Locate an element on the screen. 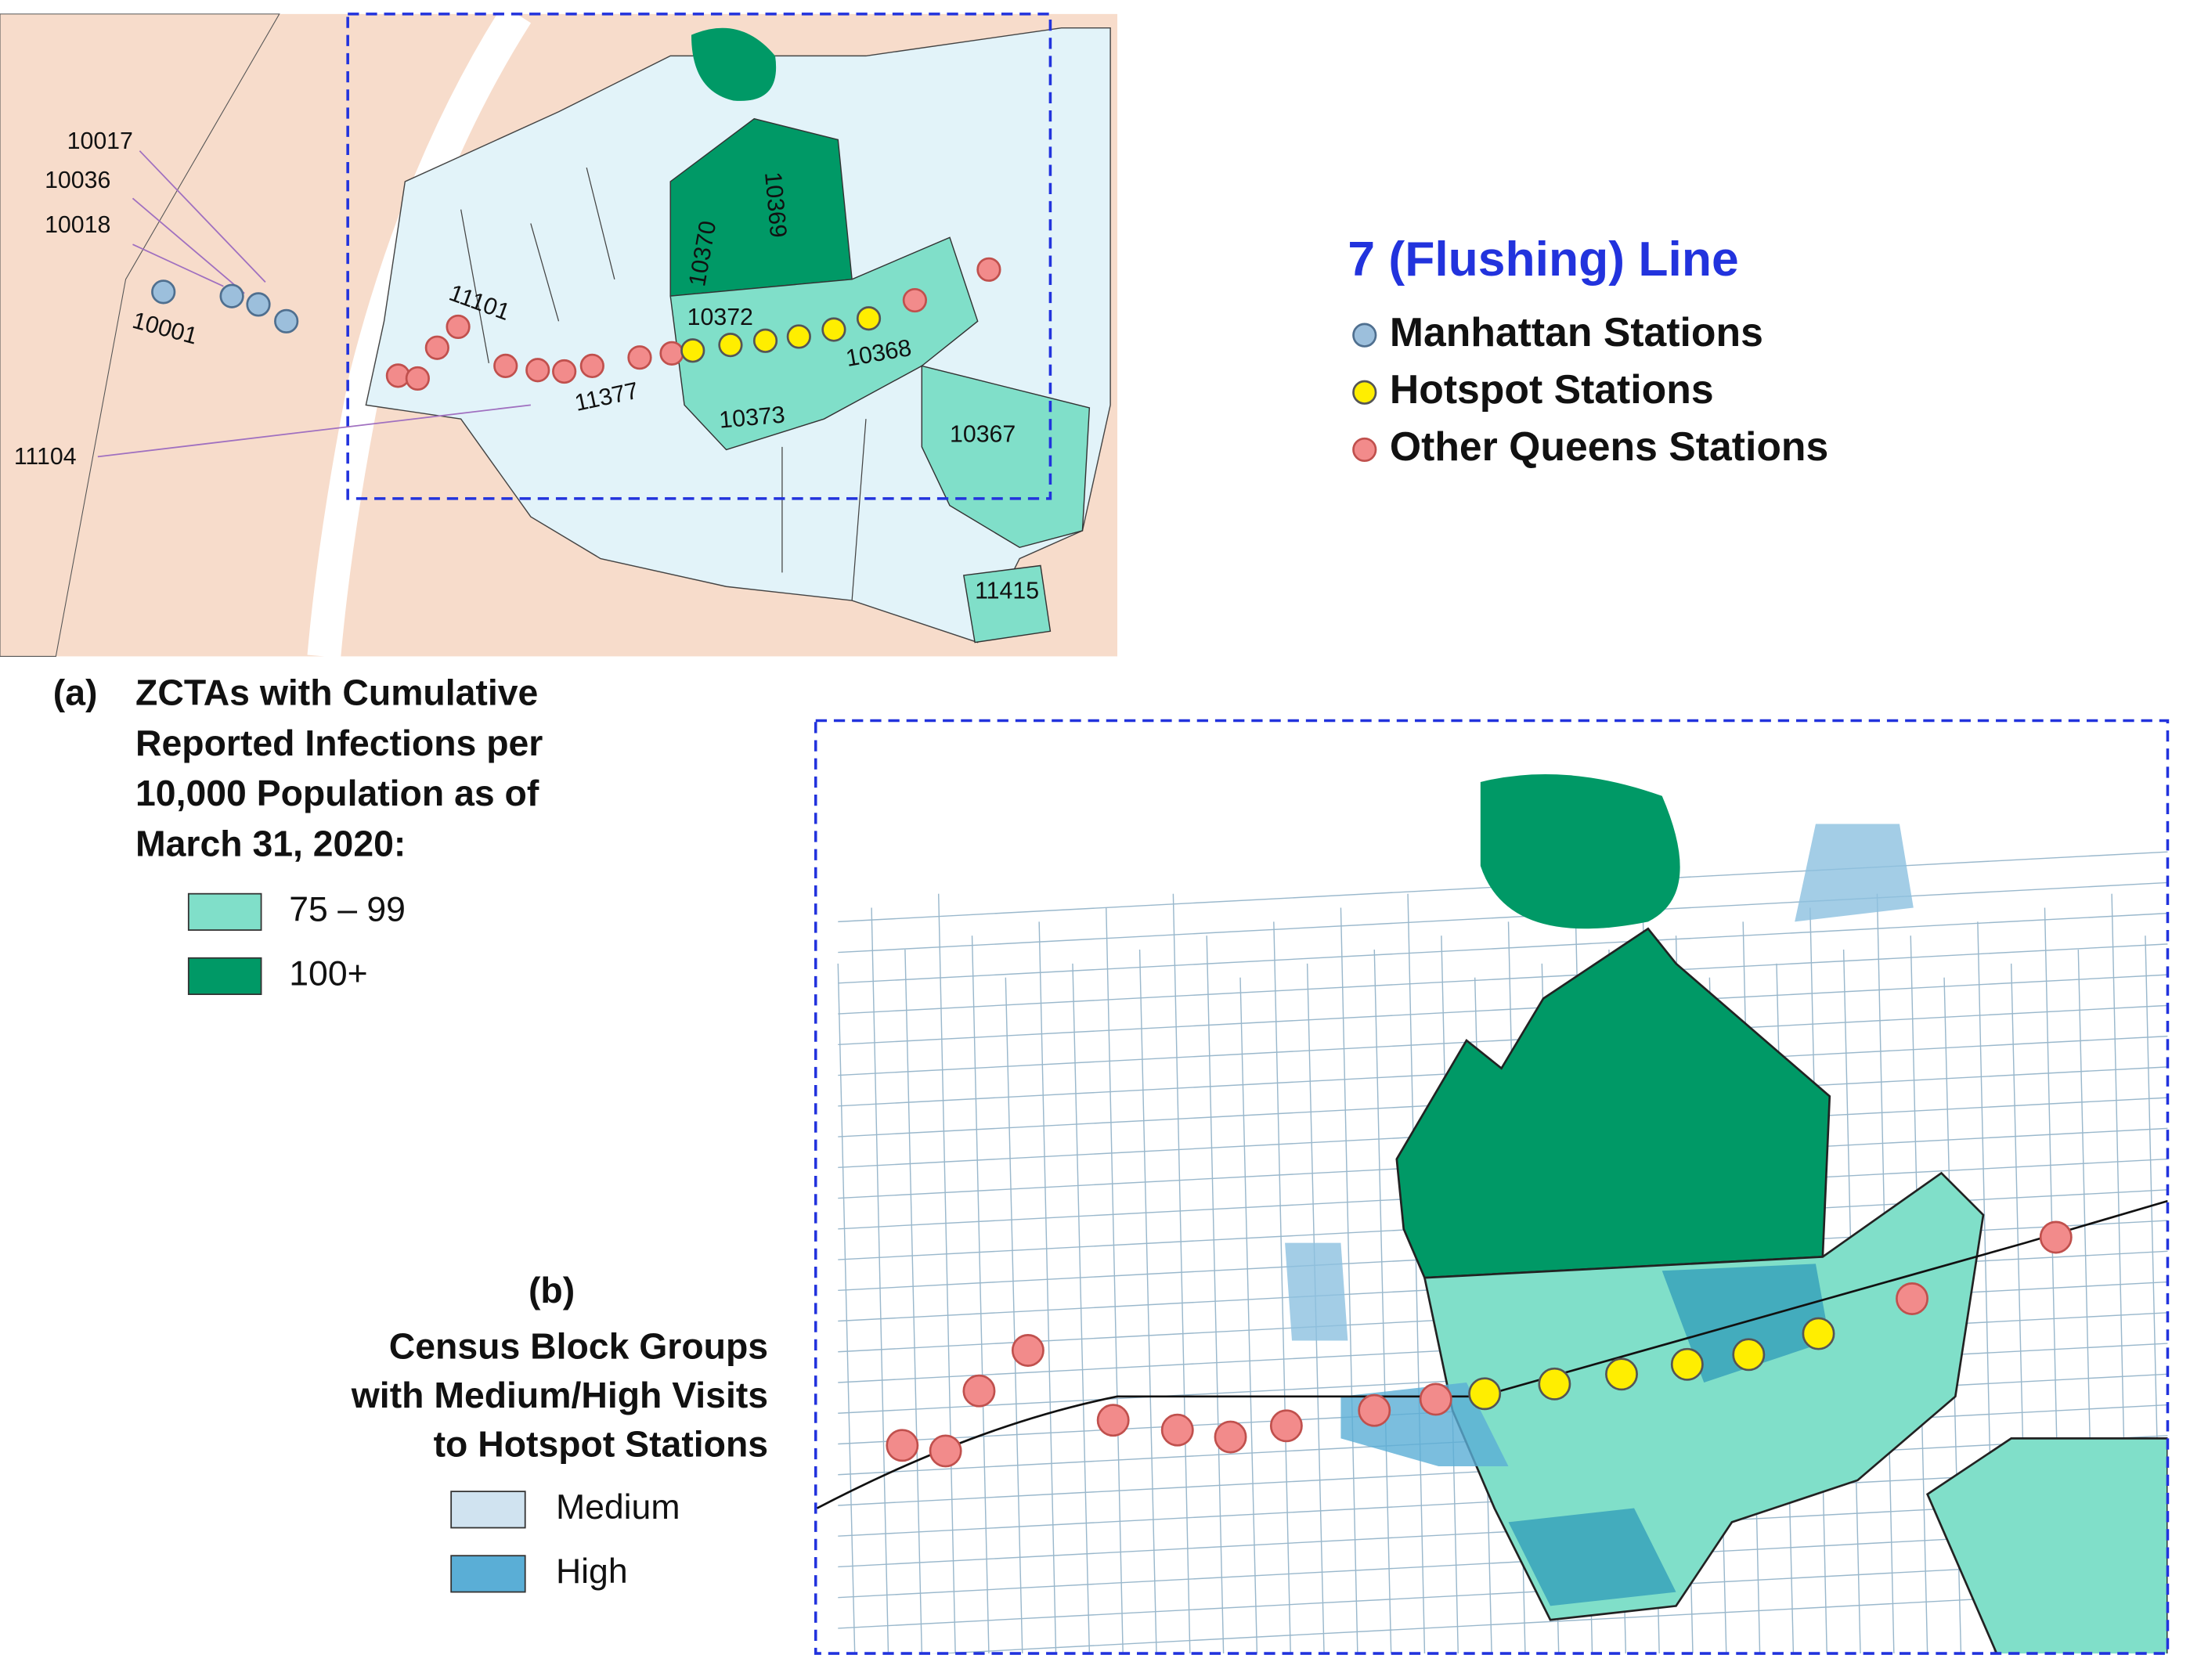  legend-title: 10,000 Population as of is located at coordinates (337, 793).